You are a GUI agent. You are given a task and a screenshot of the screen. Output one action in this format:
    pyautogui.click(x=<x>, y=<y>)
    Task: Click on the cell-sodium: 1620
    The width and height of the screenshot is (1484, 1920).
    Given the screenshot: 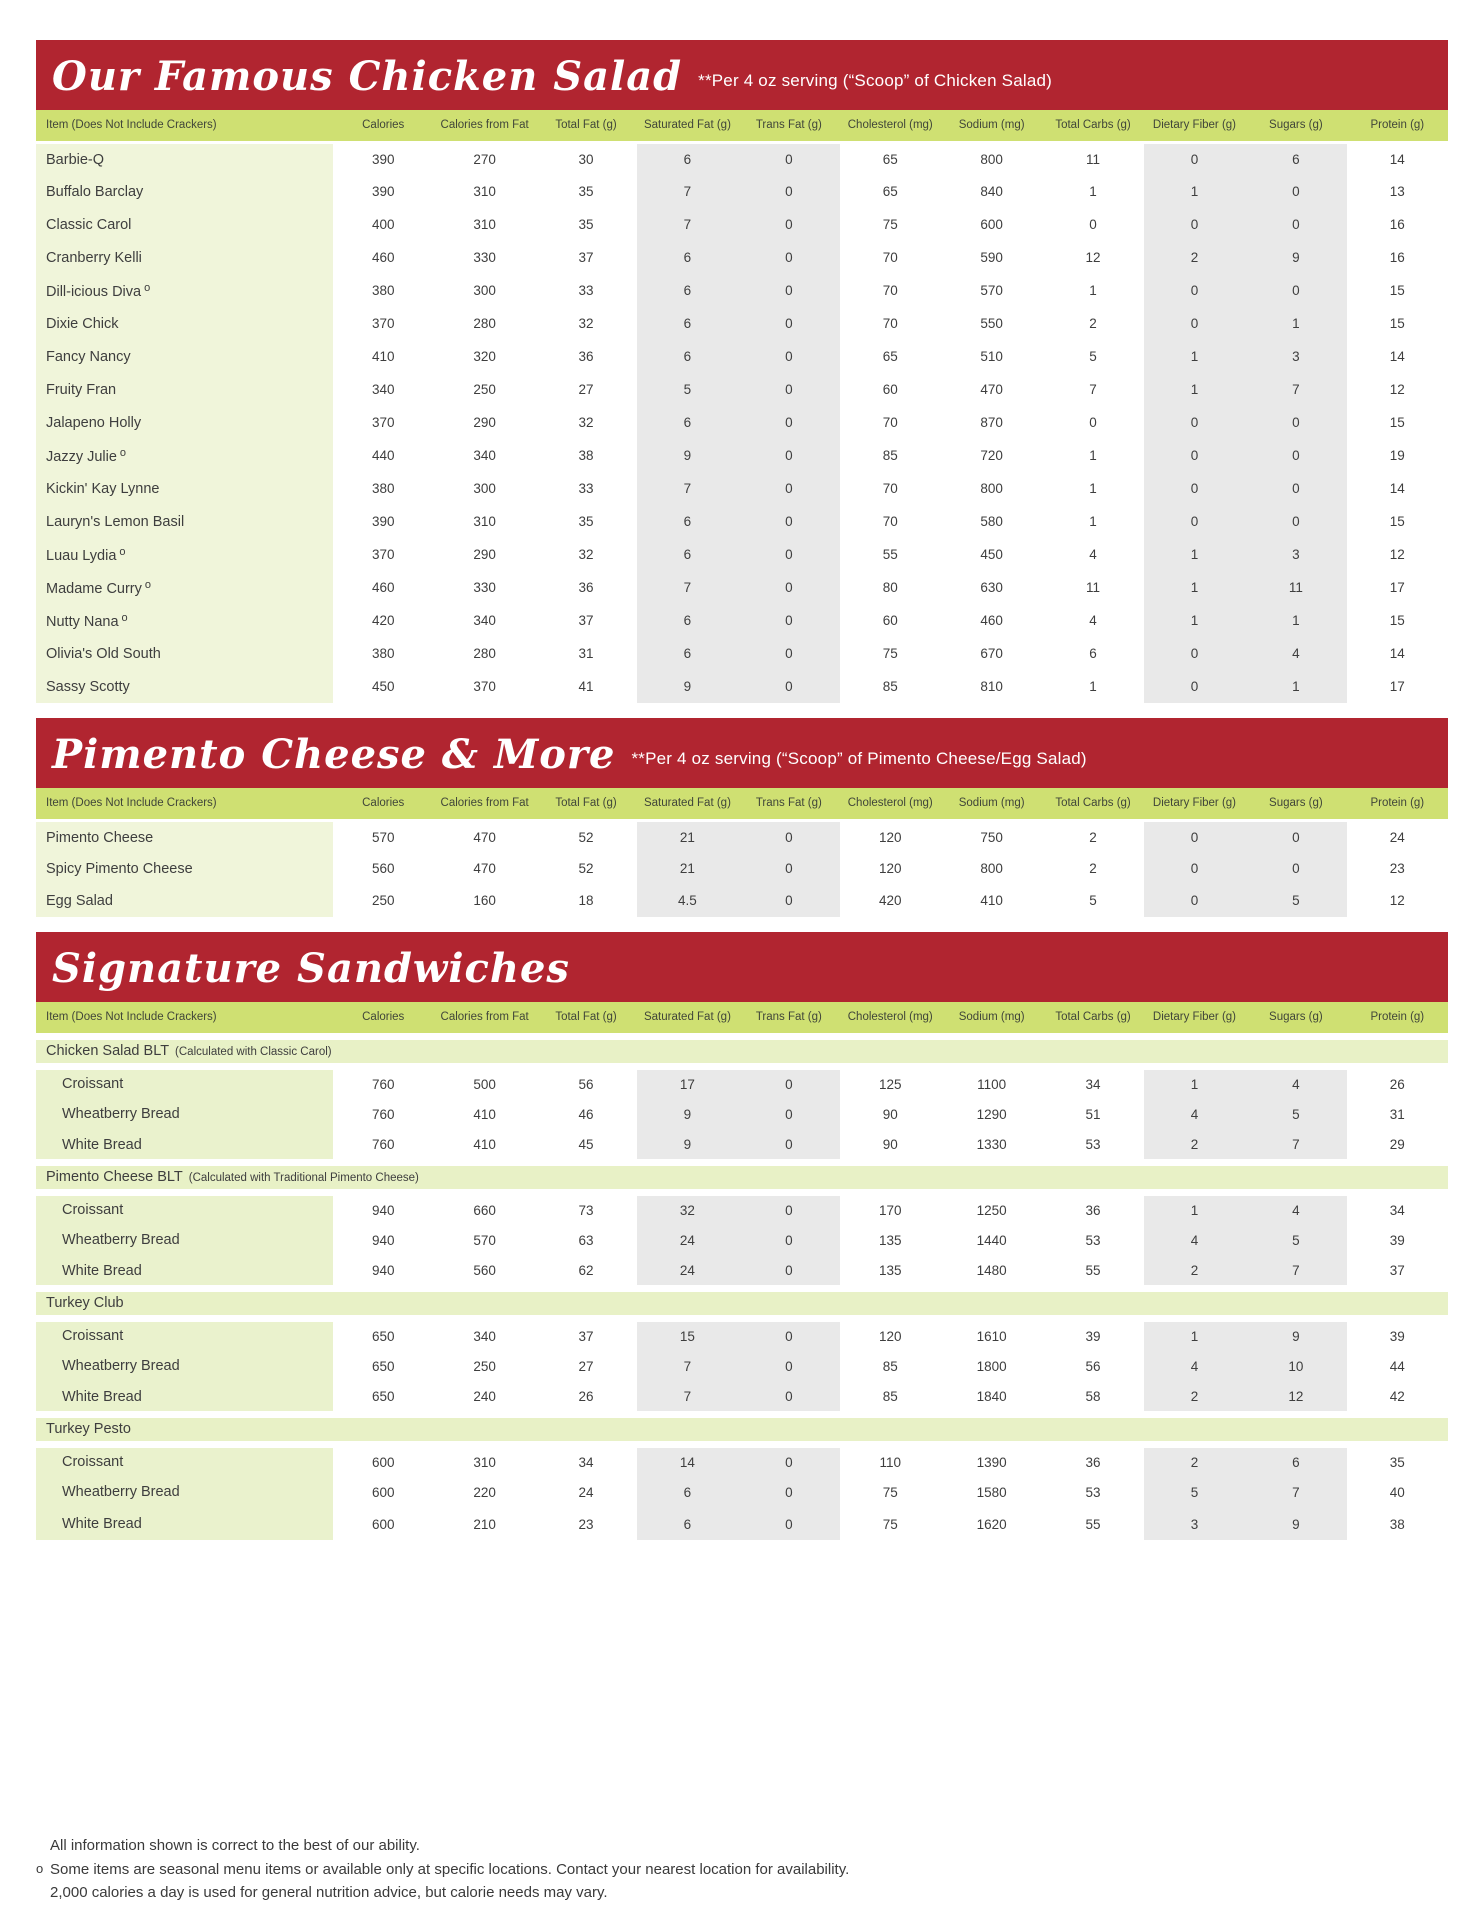 What is the action you would take?
    pyautogui.click(x=991, y=1524)
    